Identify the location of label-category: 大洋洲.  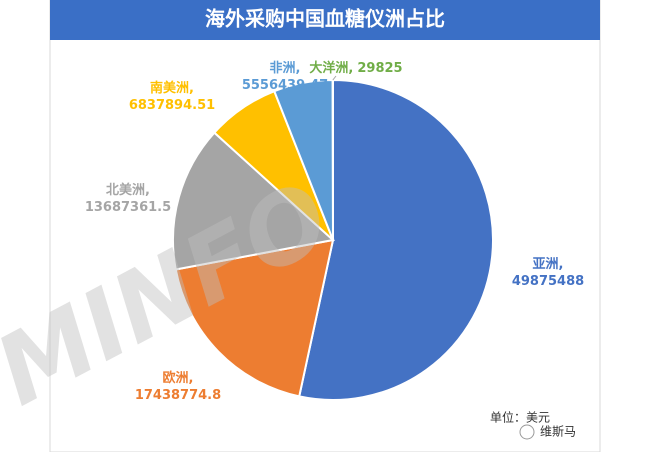
(328, 68).